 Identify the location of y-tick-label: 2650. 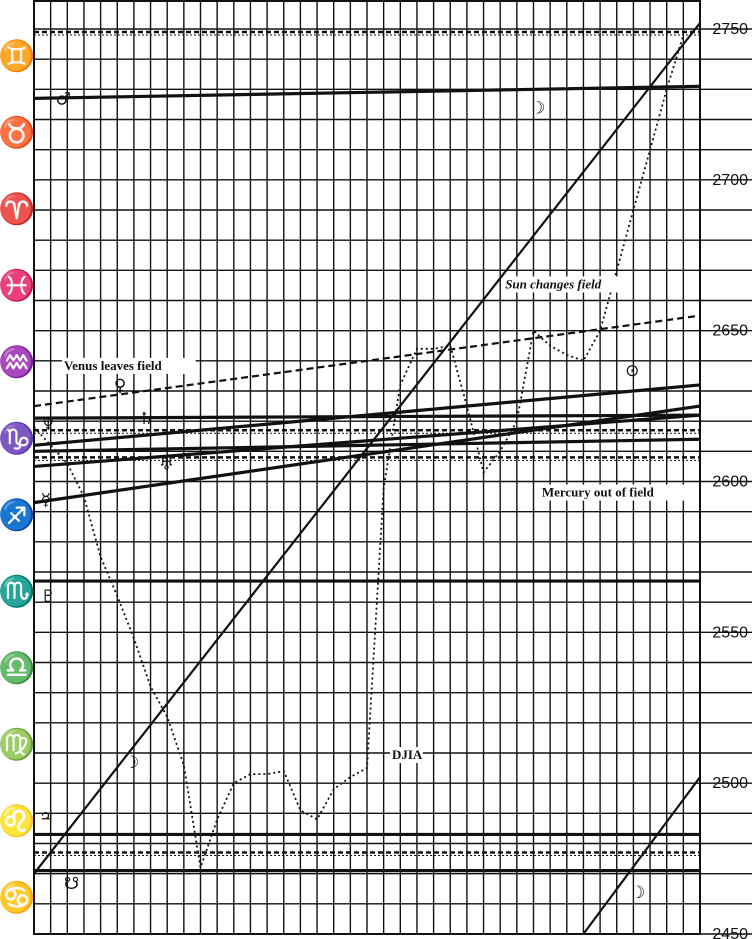
(730, 331).